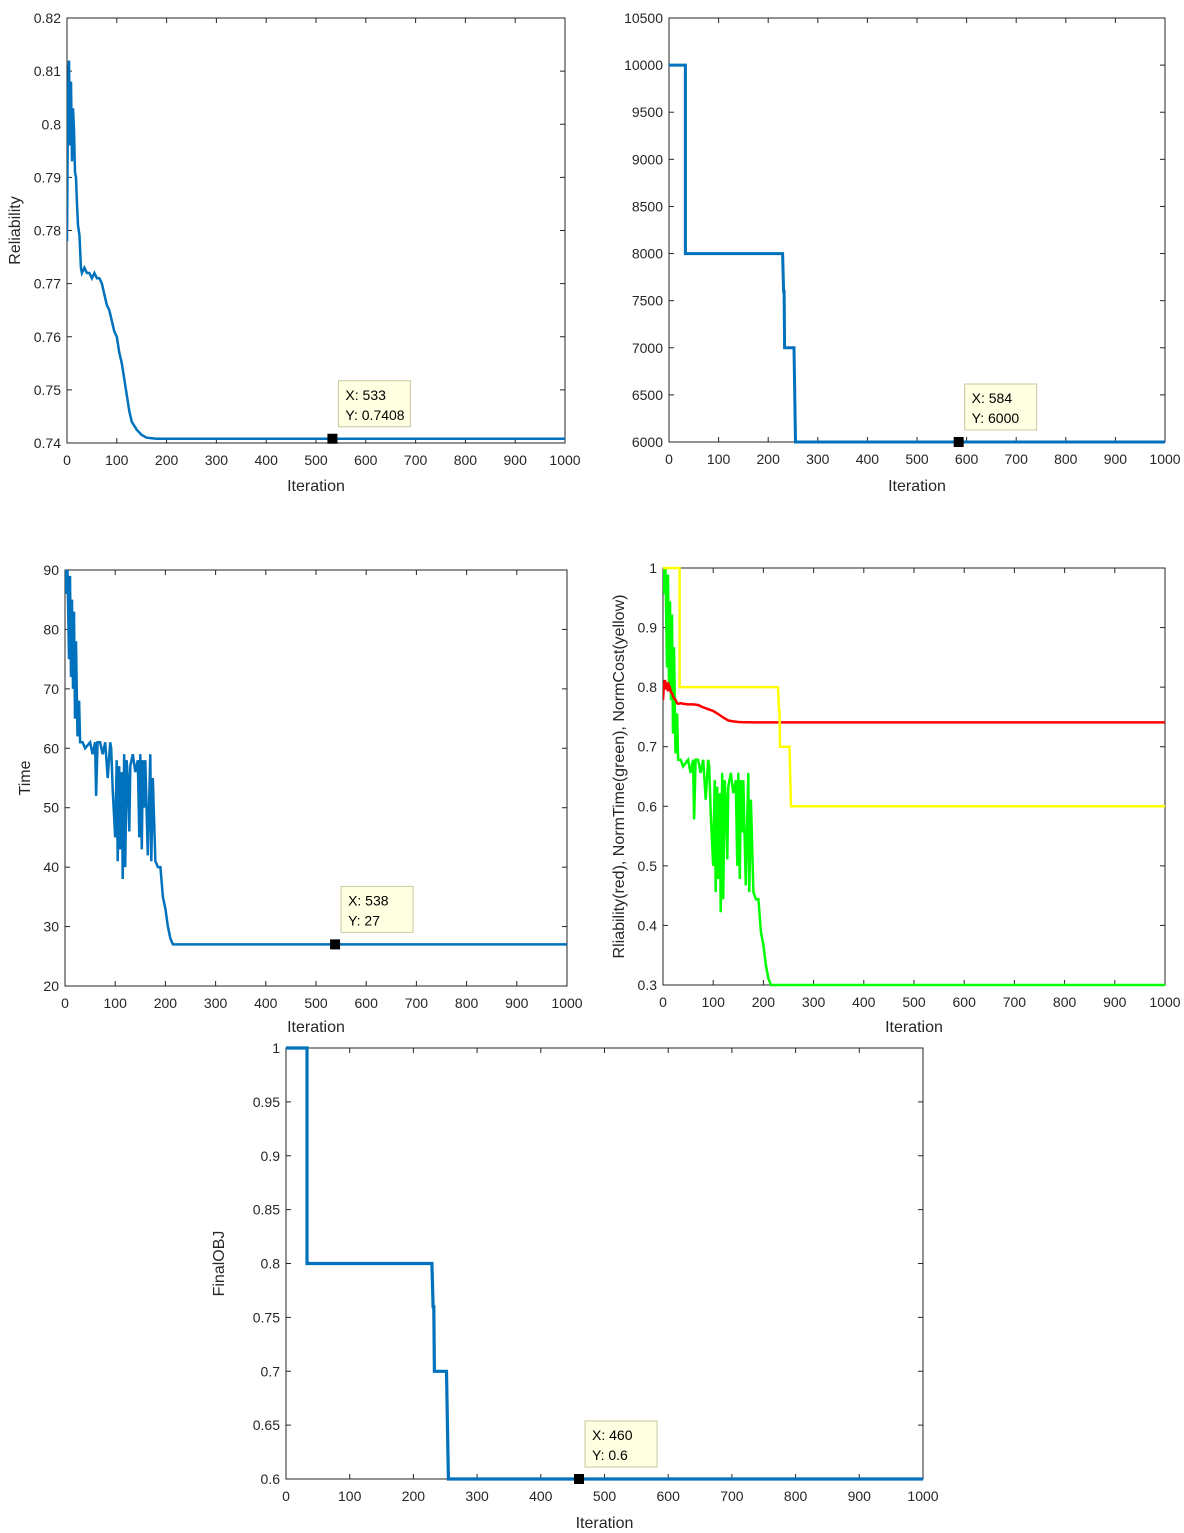 Image resolution: width=1184 pixels, height=1533 pixels. Describe the element at coordinates (15, 230) in the screenshot. I see `y-axis-label: Reliability` at that location.